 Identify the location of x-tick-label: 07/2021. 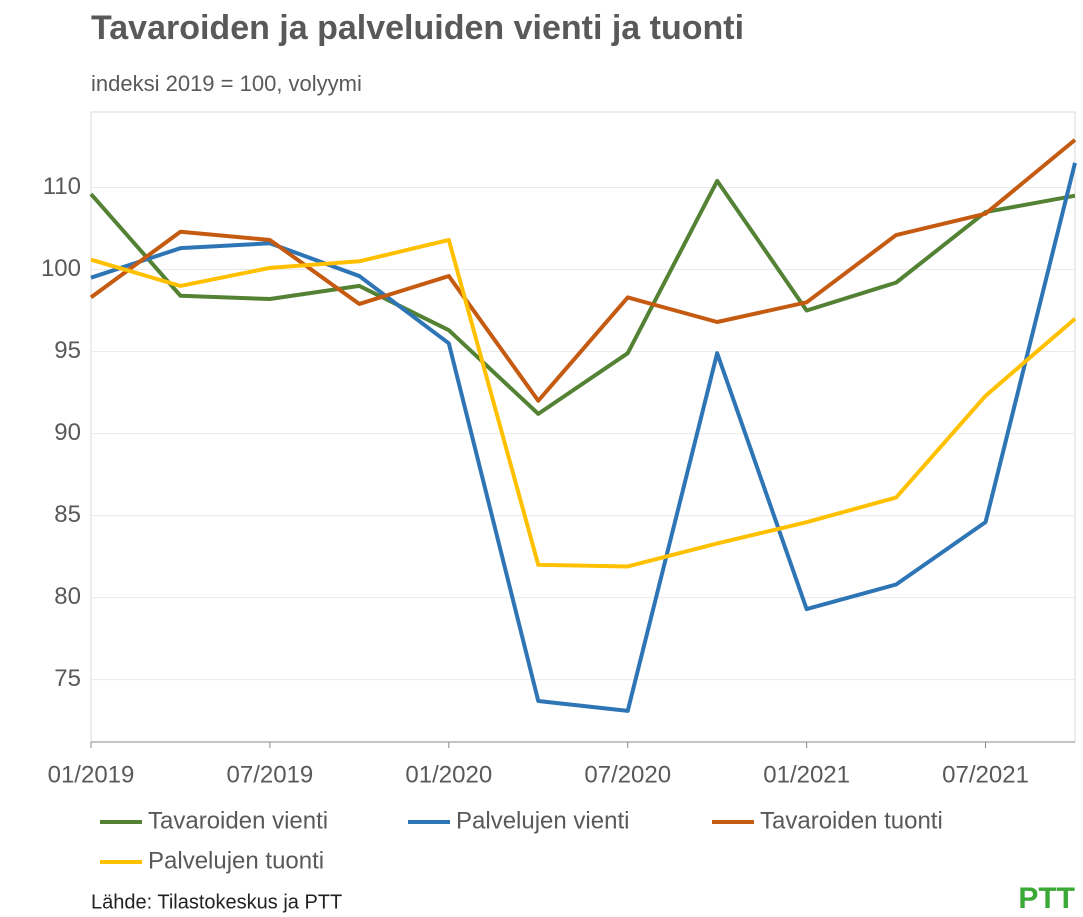
(985, 774).